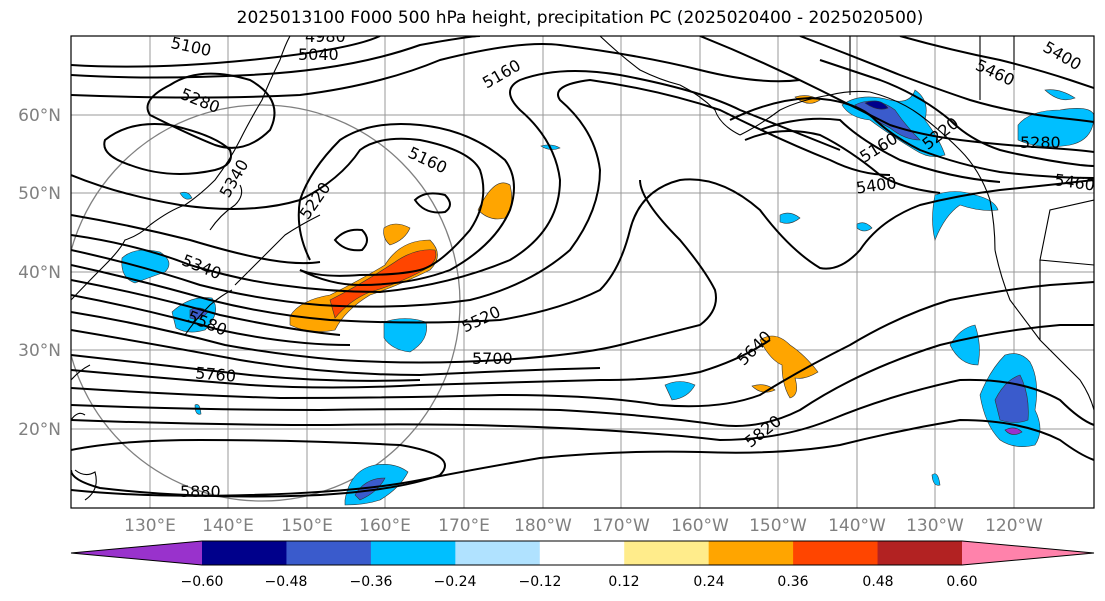 The height and width of the screenshot is (601, 1105). I want to click on colorbar-swatches, so click(582, 553).